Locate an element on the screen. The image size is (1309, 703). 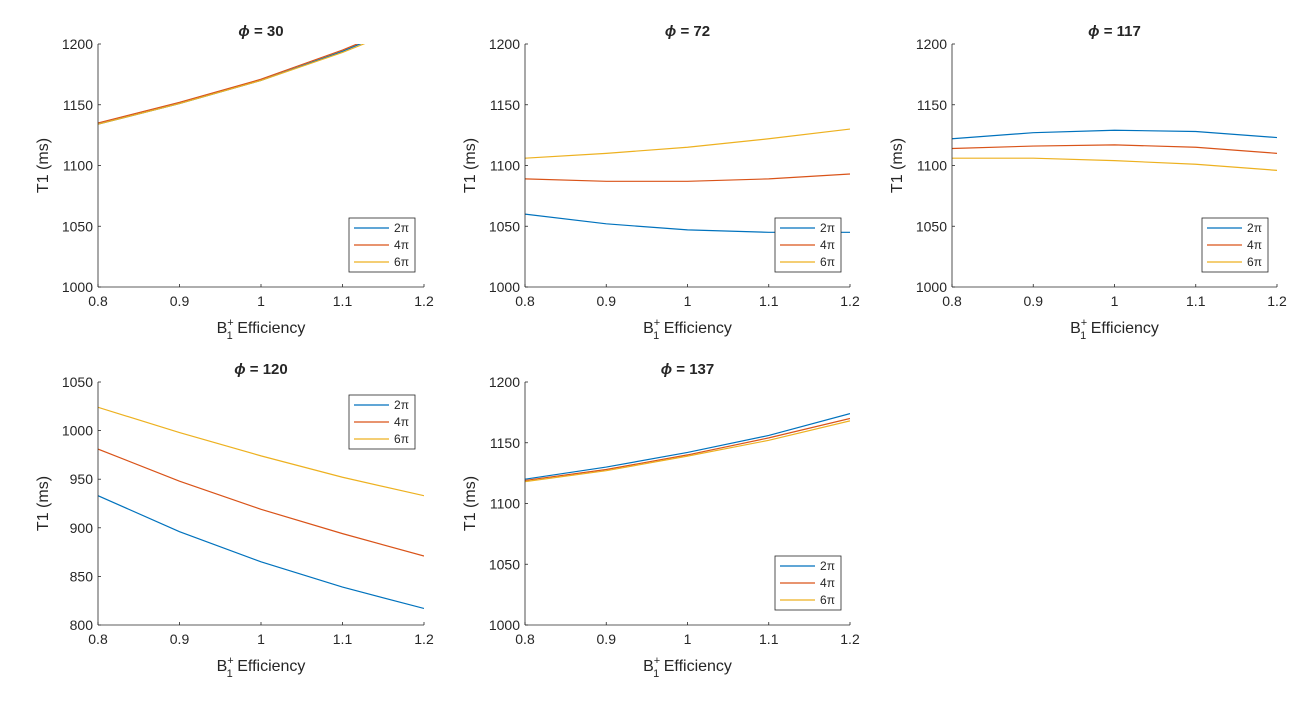
chart-title: ϕ = 120 is located at coordinates (261, 369).